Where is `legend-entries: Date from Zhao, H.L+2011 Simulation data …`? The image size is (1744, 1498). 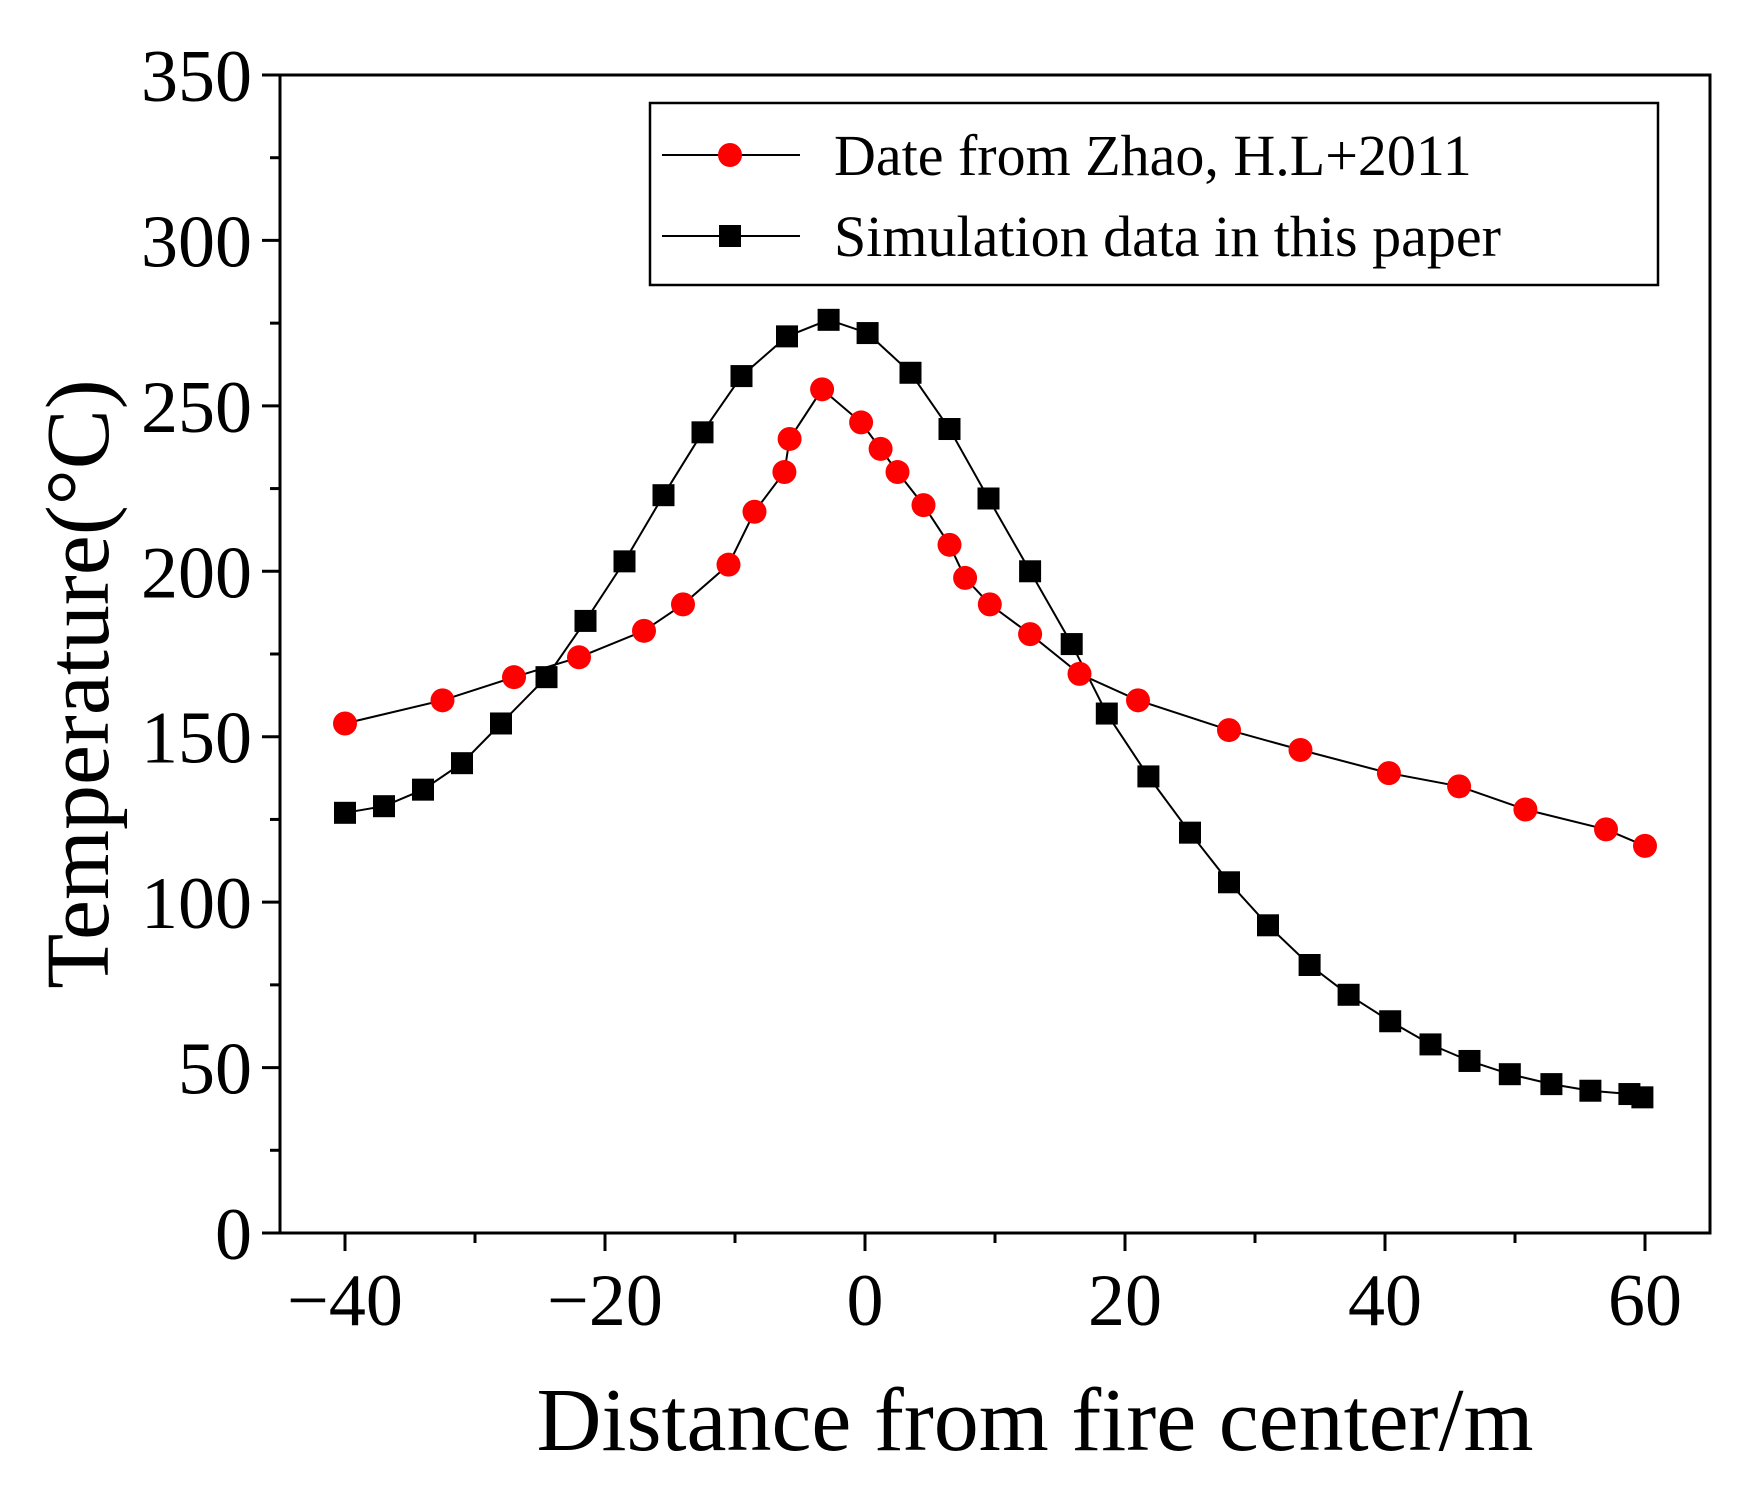
legend-entries: Date from Zhao, H.L+2011 Simulation data … is located at coordinates (1081, 196).